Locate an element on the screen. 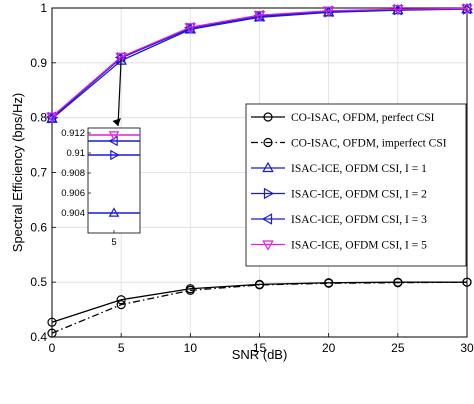  x-tick-label: 25 is located at coordinates (398, 348).